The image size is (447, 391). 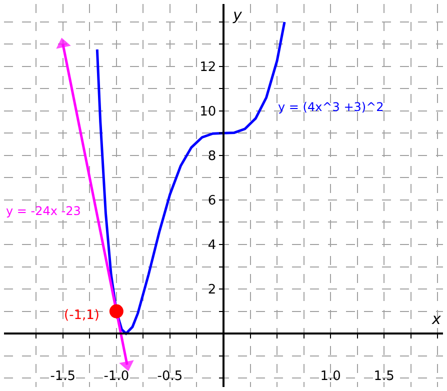 What do you see at coordinates (82, 315) in the screenshot?
I see `annotation: (-1,1)` at bounding box center [82, 315].